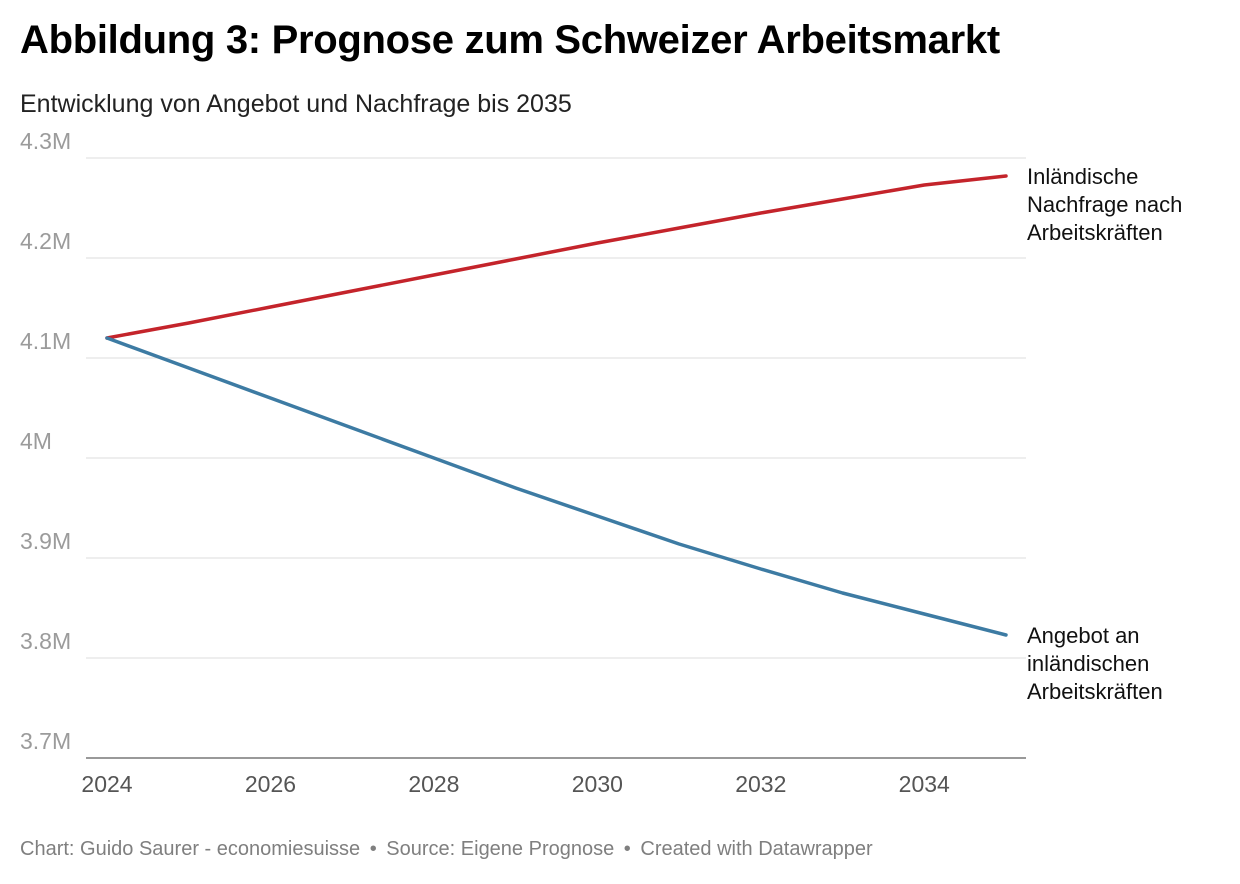  What do you see at coordinates (597, 784) in the screenshot?
I see `x-tick-label: 2030` at bounding box center [597, 784].